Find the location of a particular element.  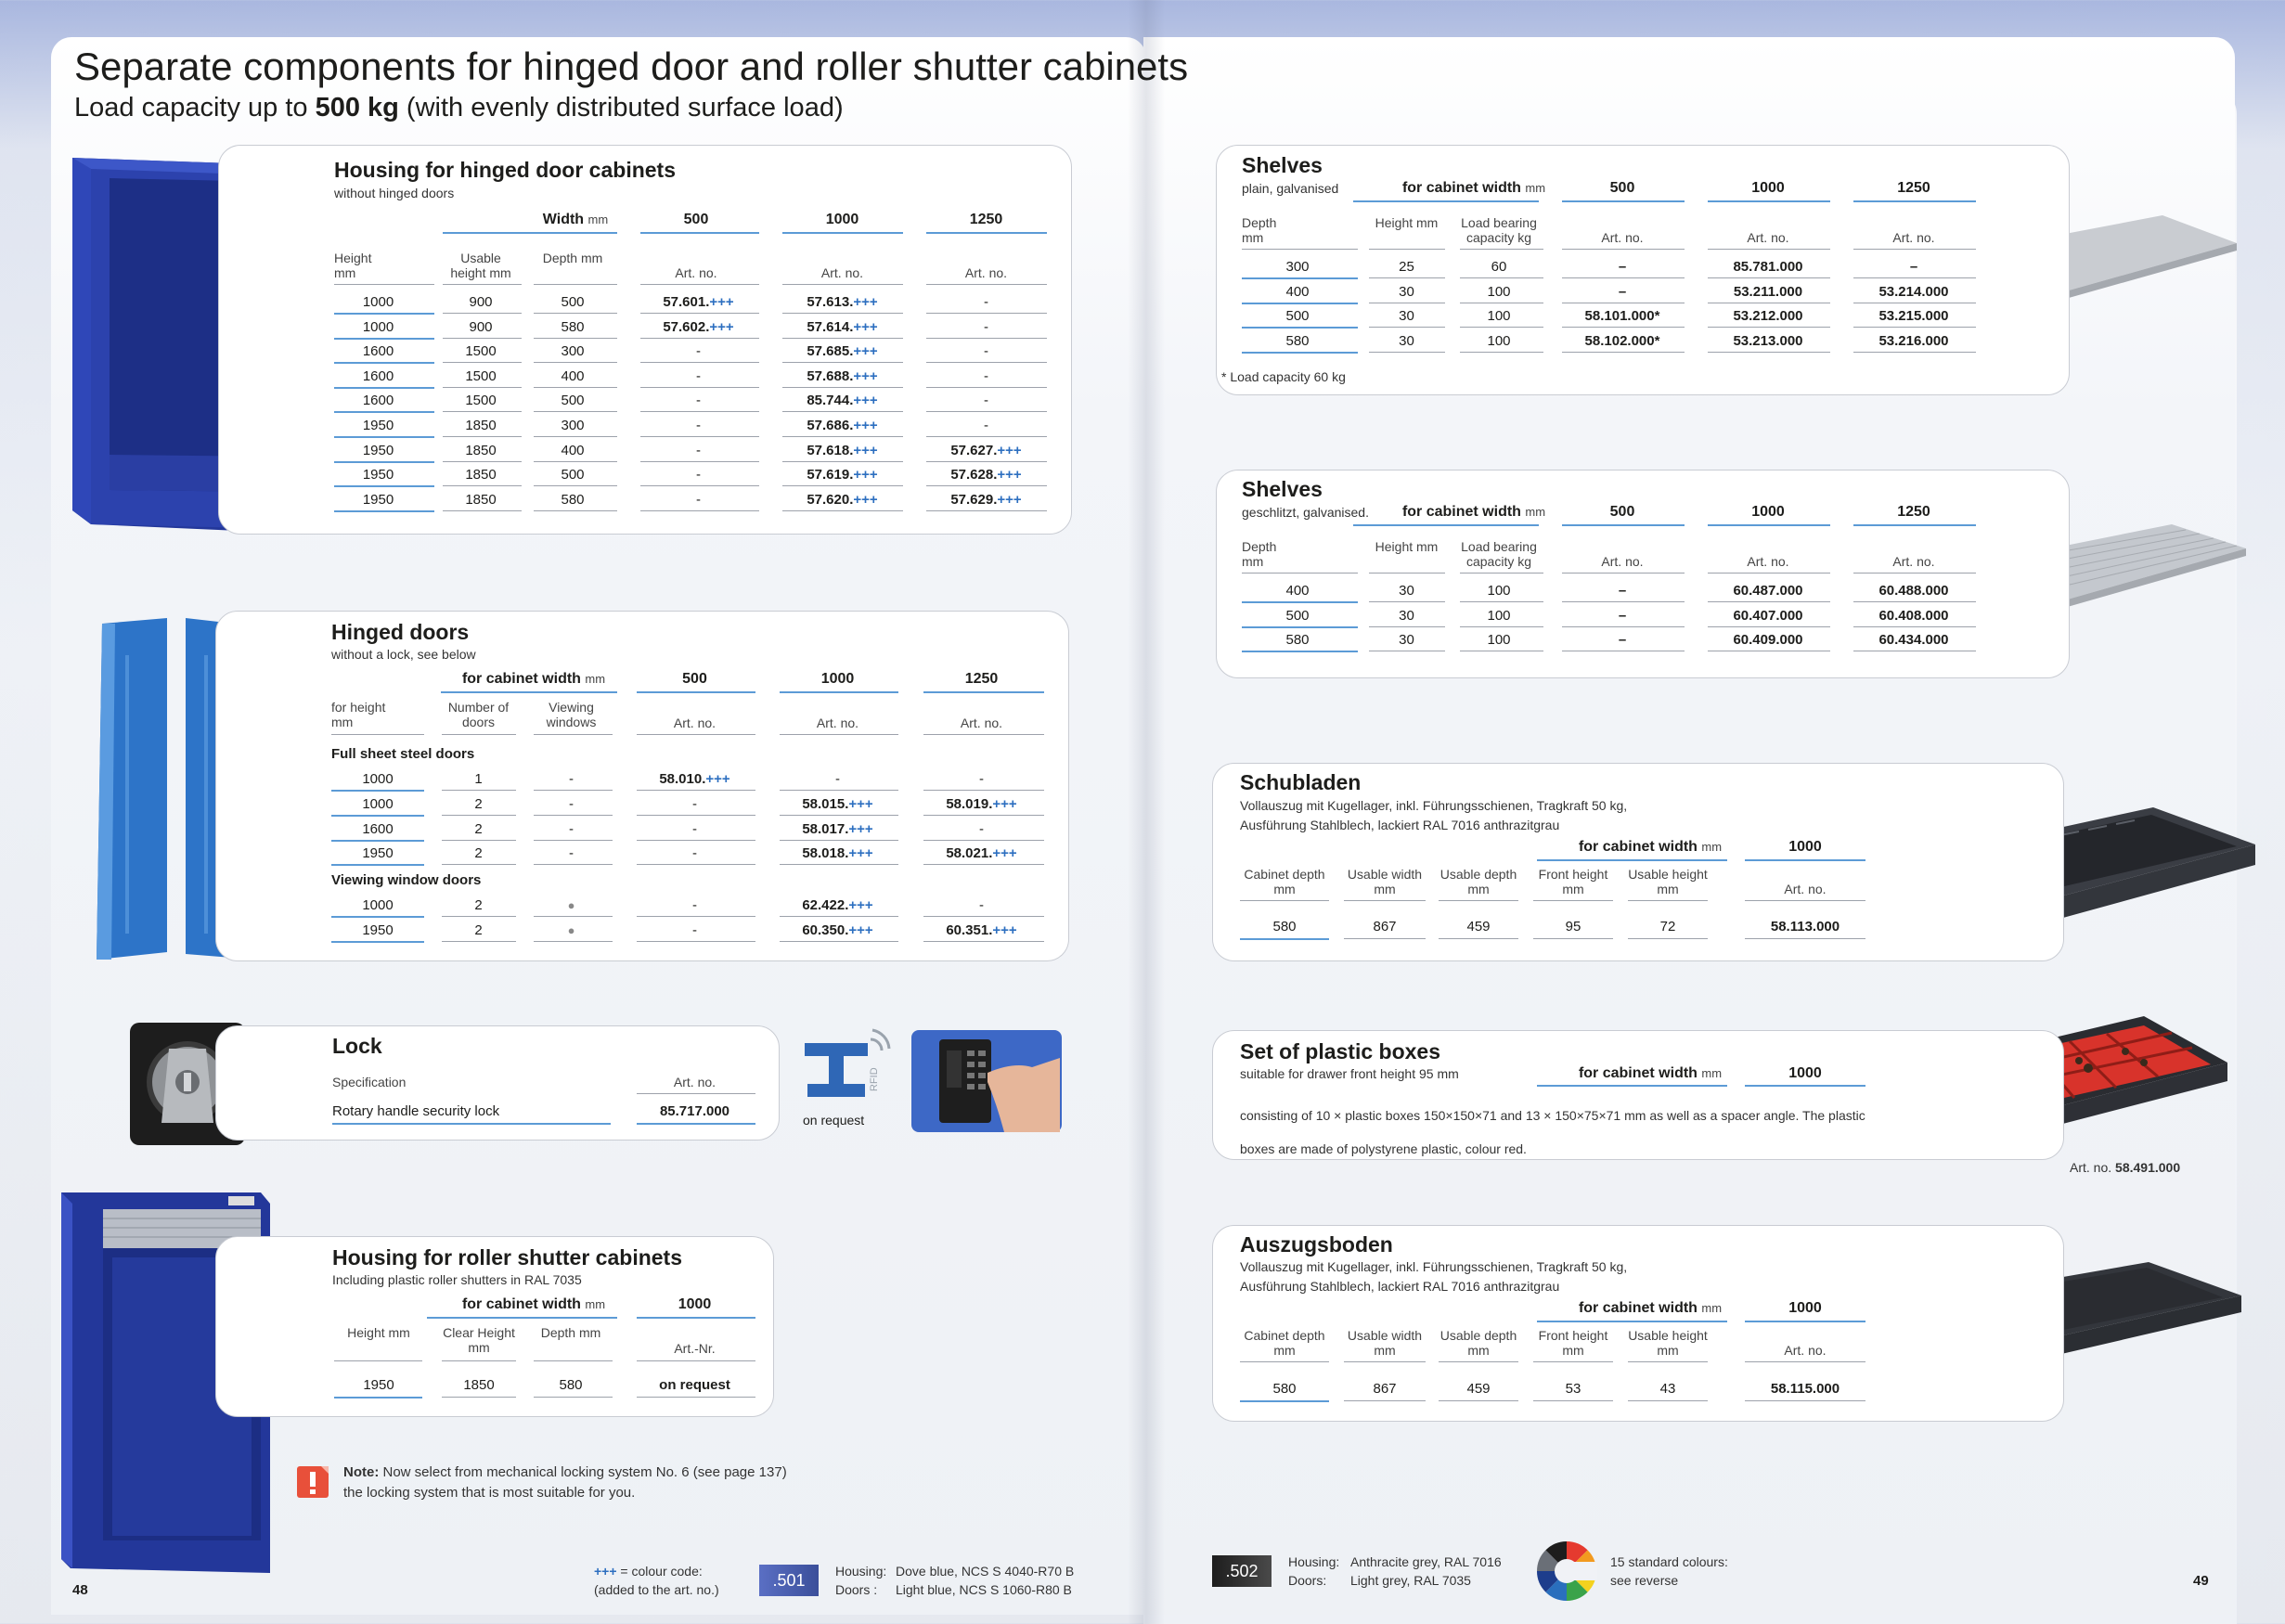

art-value: 57.685. is located at coordinates (830, 352).